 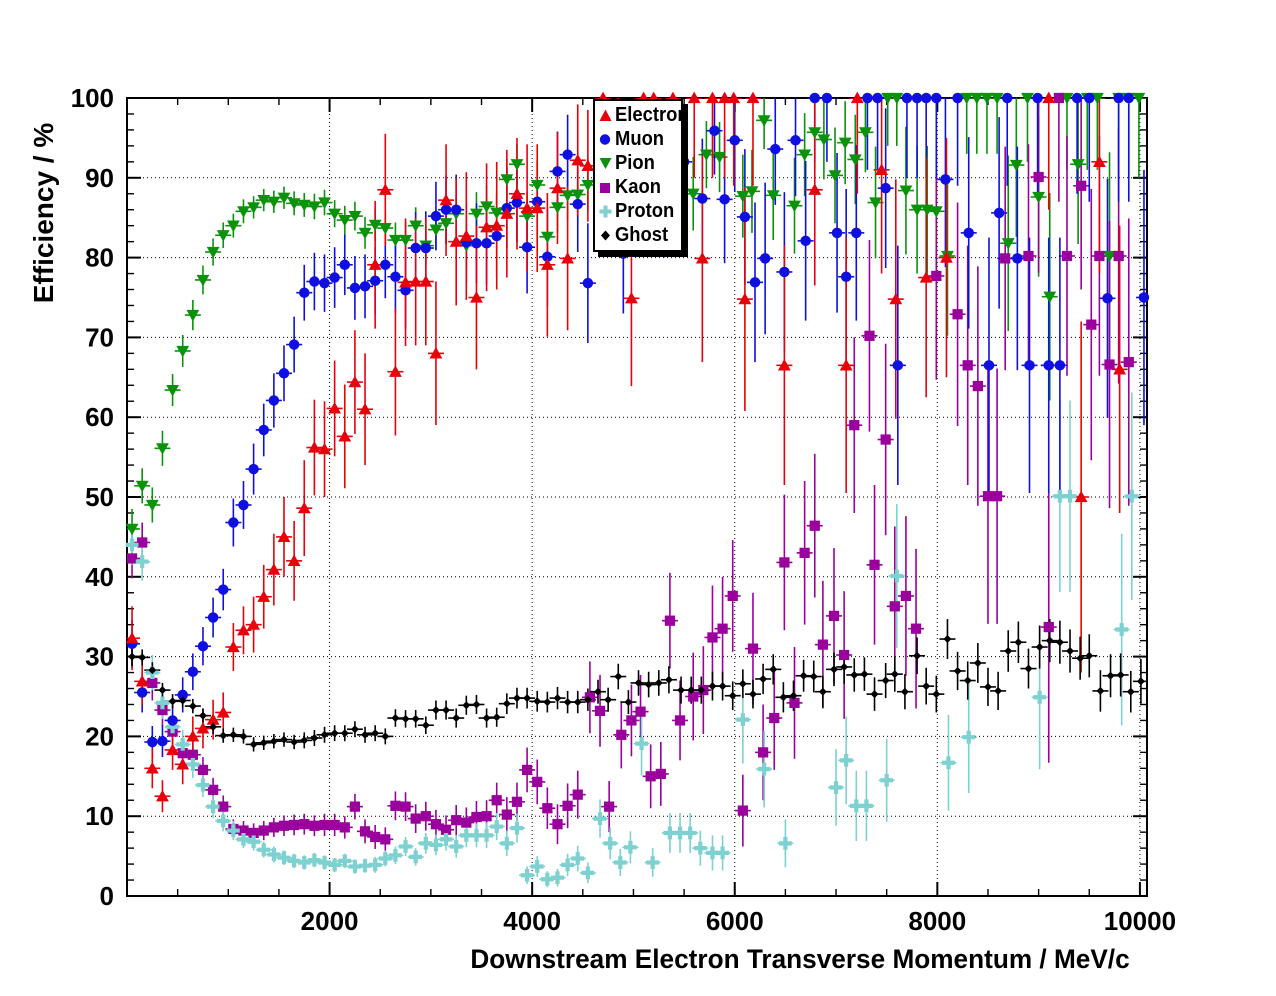 I want to click on electron-marker-icon, so click(x=605, y=115).